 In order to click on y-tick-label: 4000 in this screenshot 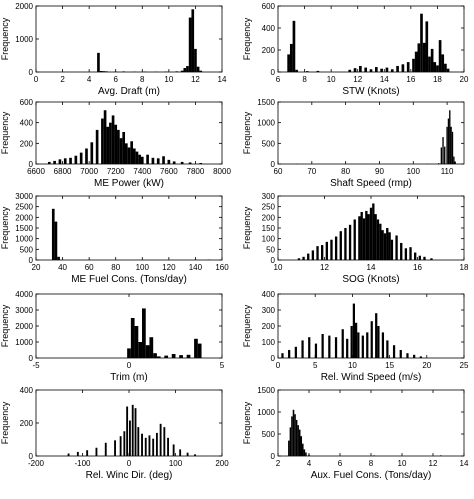, I will do `click(24, 294)`.